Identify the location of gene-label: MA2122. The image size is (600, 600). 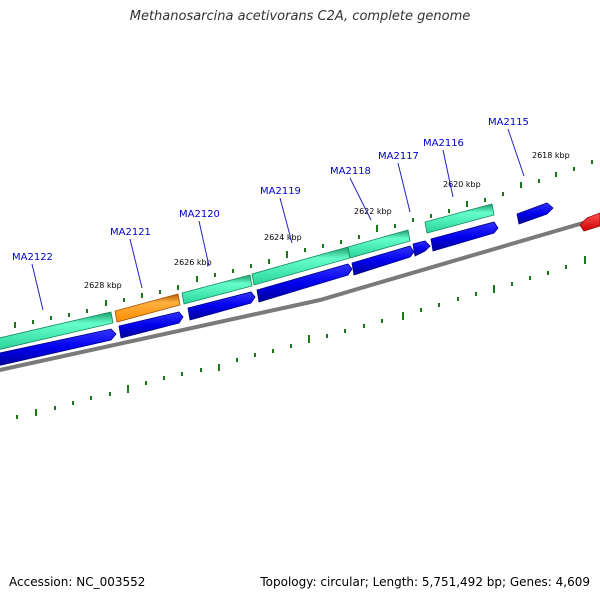
(32, 257).